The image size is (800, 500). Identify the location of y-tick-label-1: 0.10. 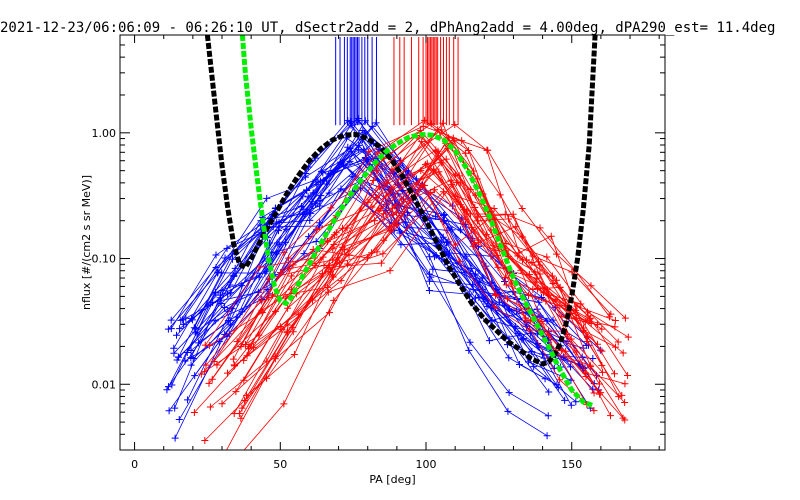
(104, 259).